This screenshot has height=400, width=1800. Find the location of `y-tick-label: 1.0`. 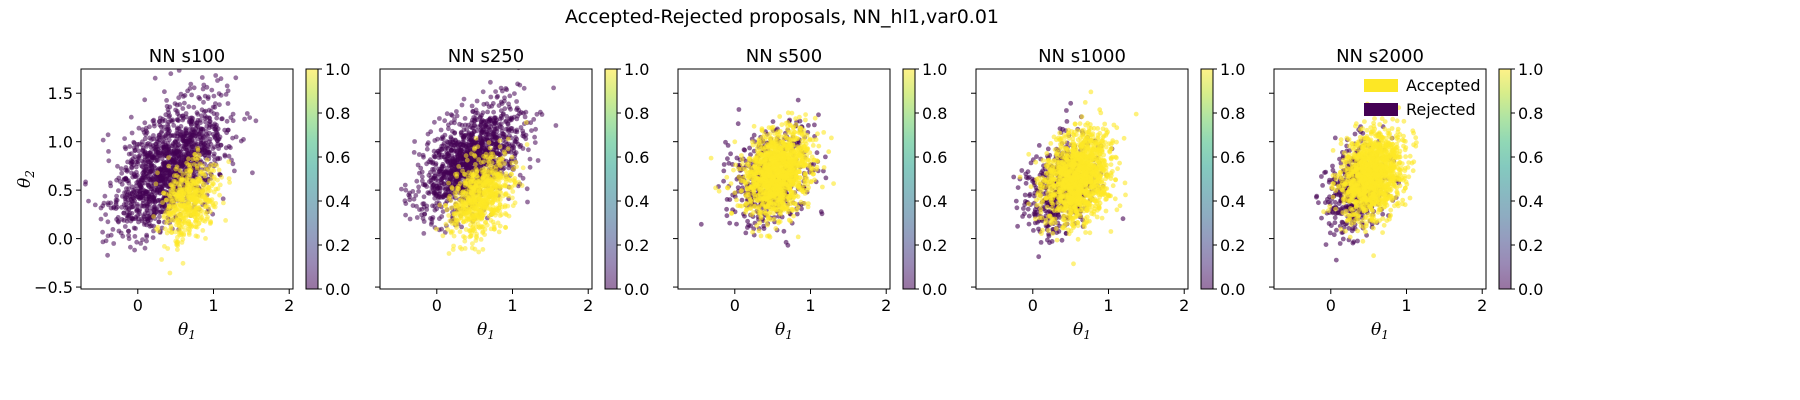

y-tick-label: 1.0 is located at coordinates (60, 142).